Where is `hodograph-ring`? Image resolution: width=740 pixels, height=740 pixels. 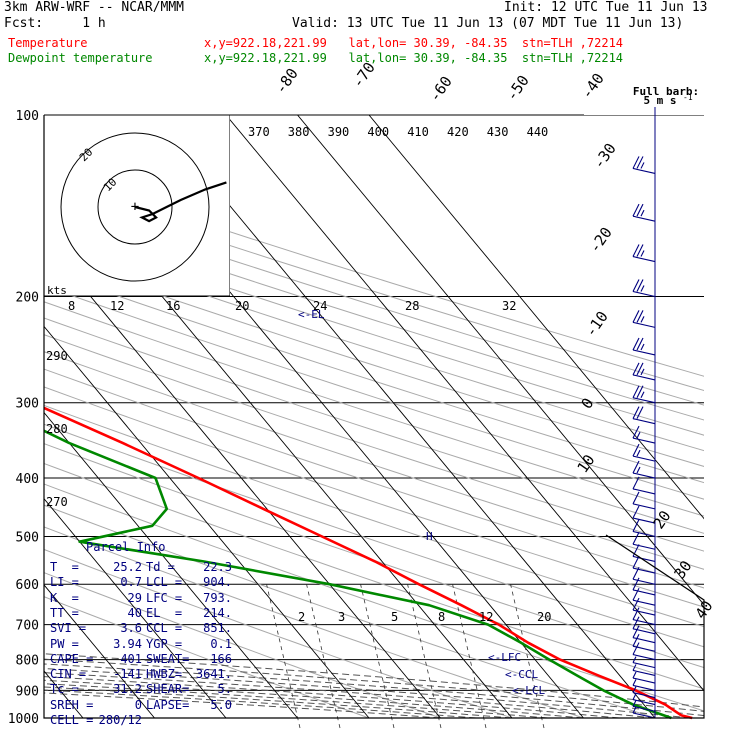 hodograph-ring is located at coordinates (135, 207).